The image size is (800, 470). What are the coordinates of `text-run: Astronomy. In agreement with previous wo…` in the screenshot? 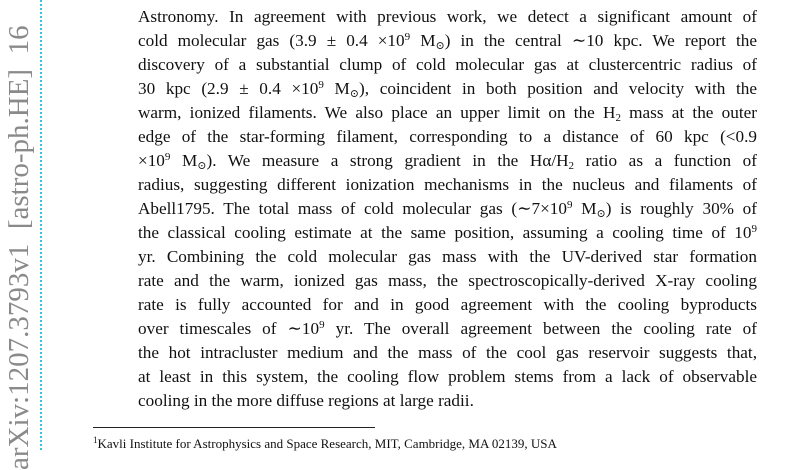 It's located at (447, 16).